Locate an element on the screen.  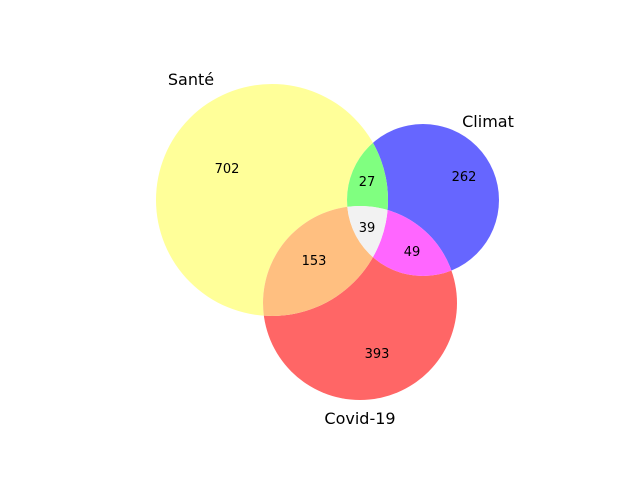
set-label-climat: Climat is located at coordinates (488, 121).